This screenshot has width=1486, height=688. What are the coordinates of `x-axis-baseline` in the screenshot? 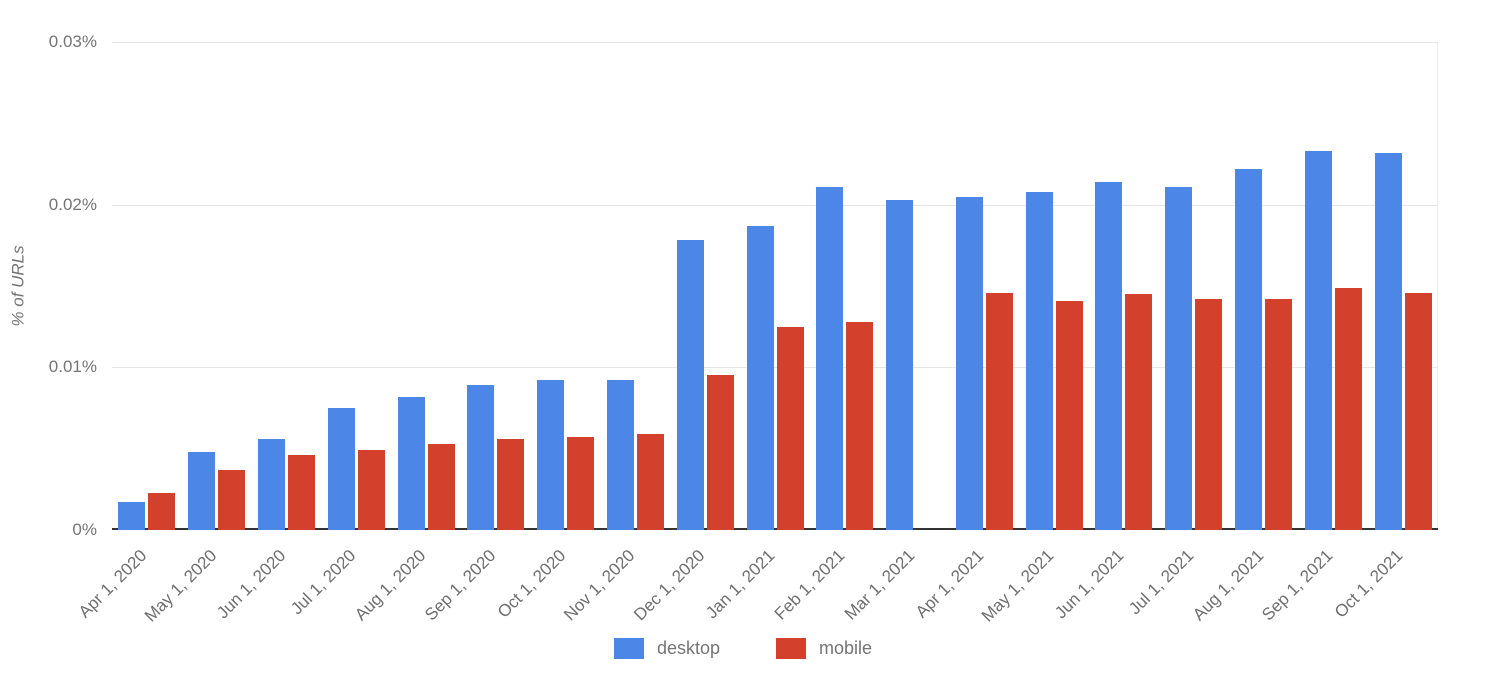 It's located at (775, 529).